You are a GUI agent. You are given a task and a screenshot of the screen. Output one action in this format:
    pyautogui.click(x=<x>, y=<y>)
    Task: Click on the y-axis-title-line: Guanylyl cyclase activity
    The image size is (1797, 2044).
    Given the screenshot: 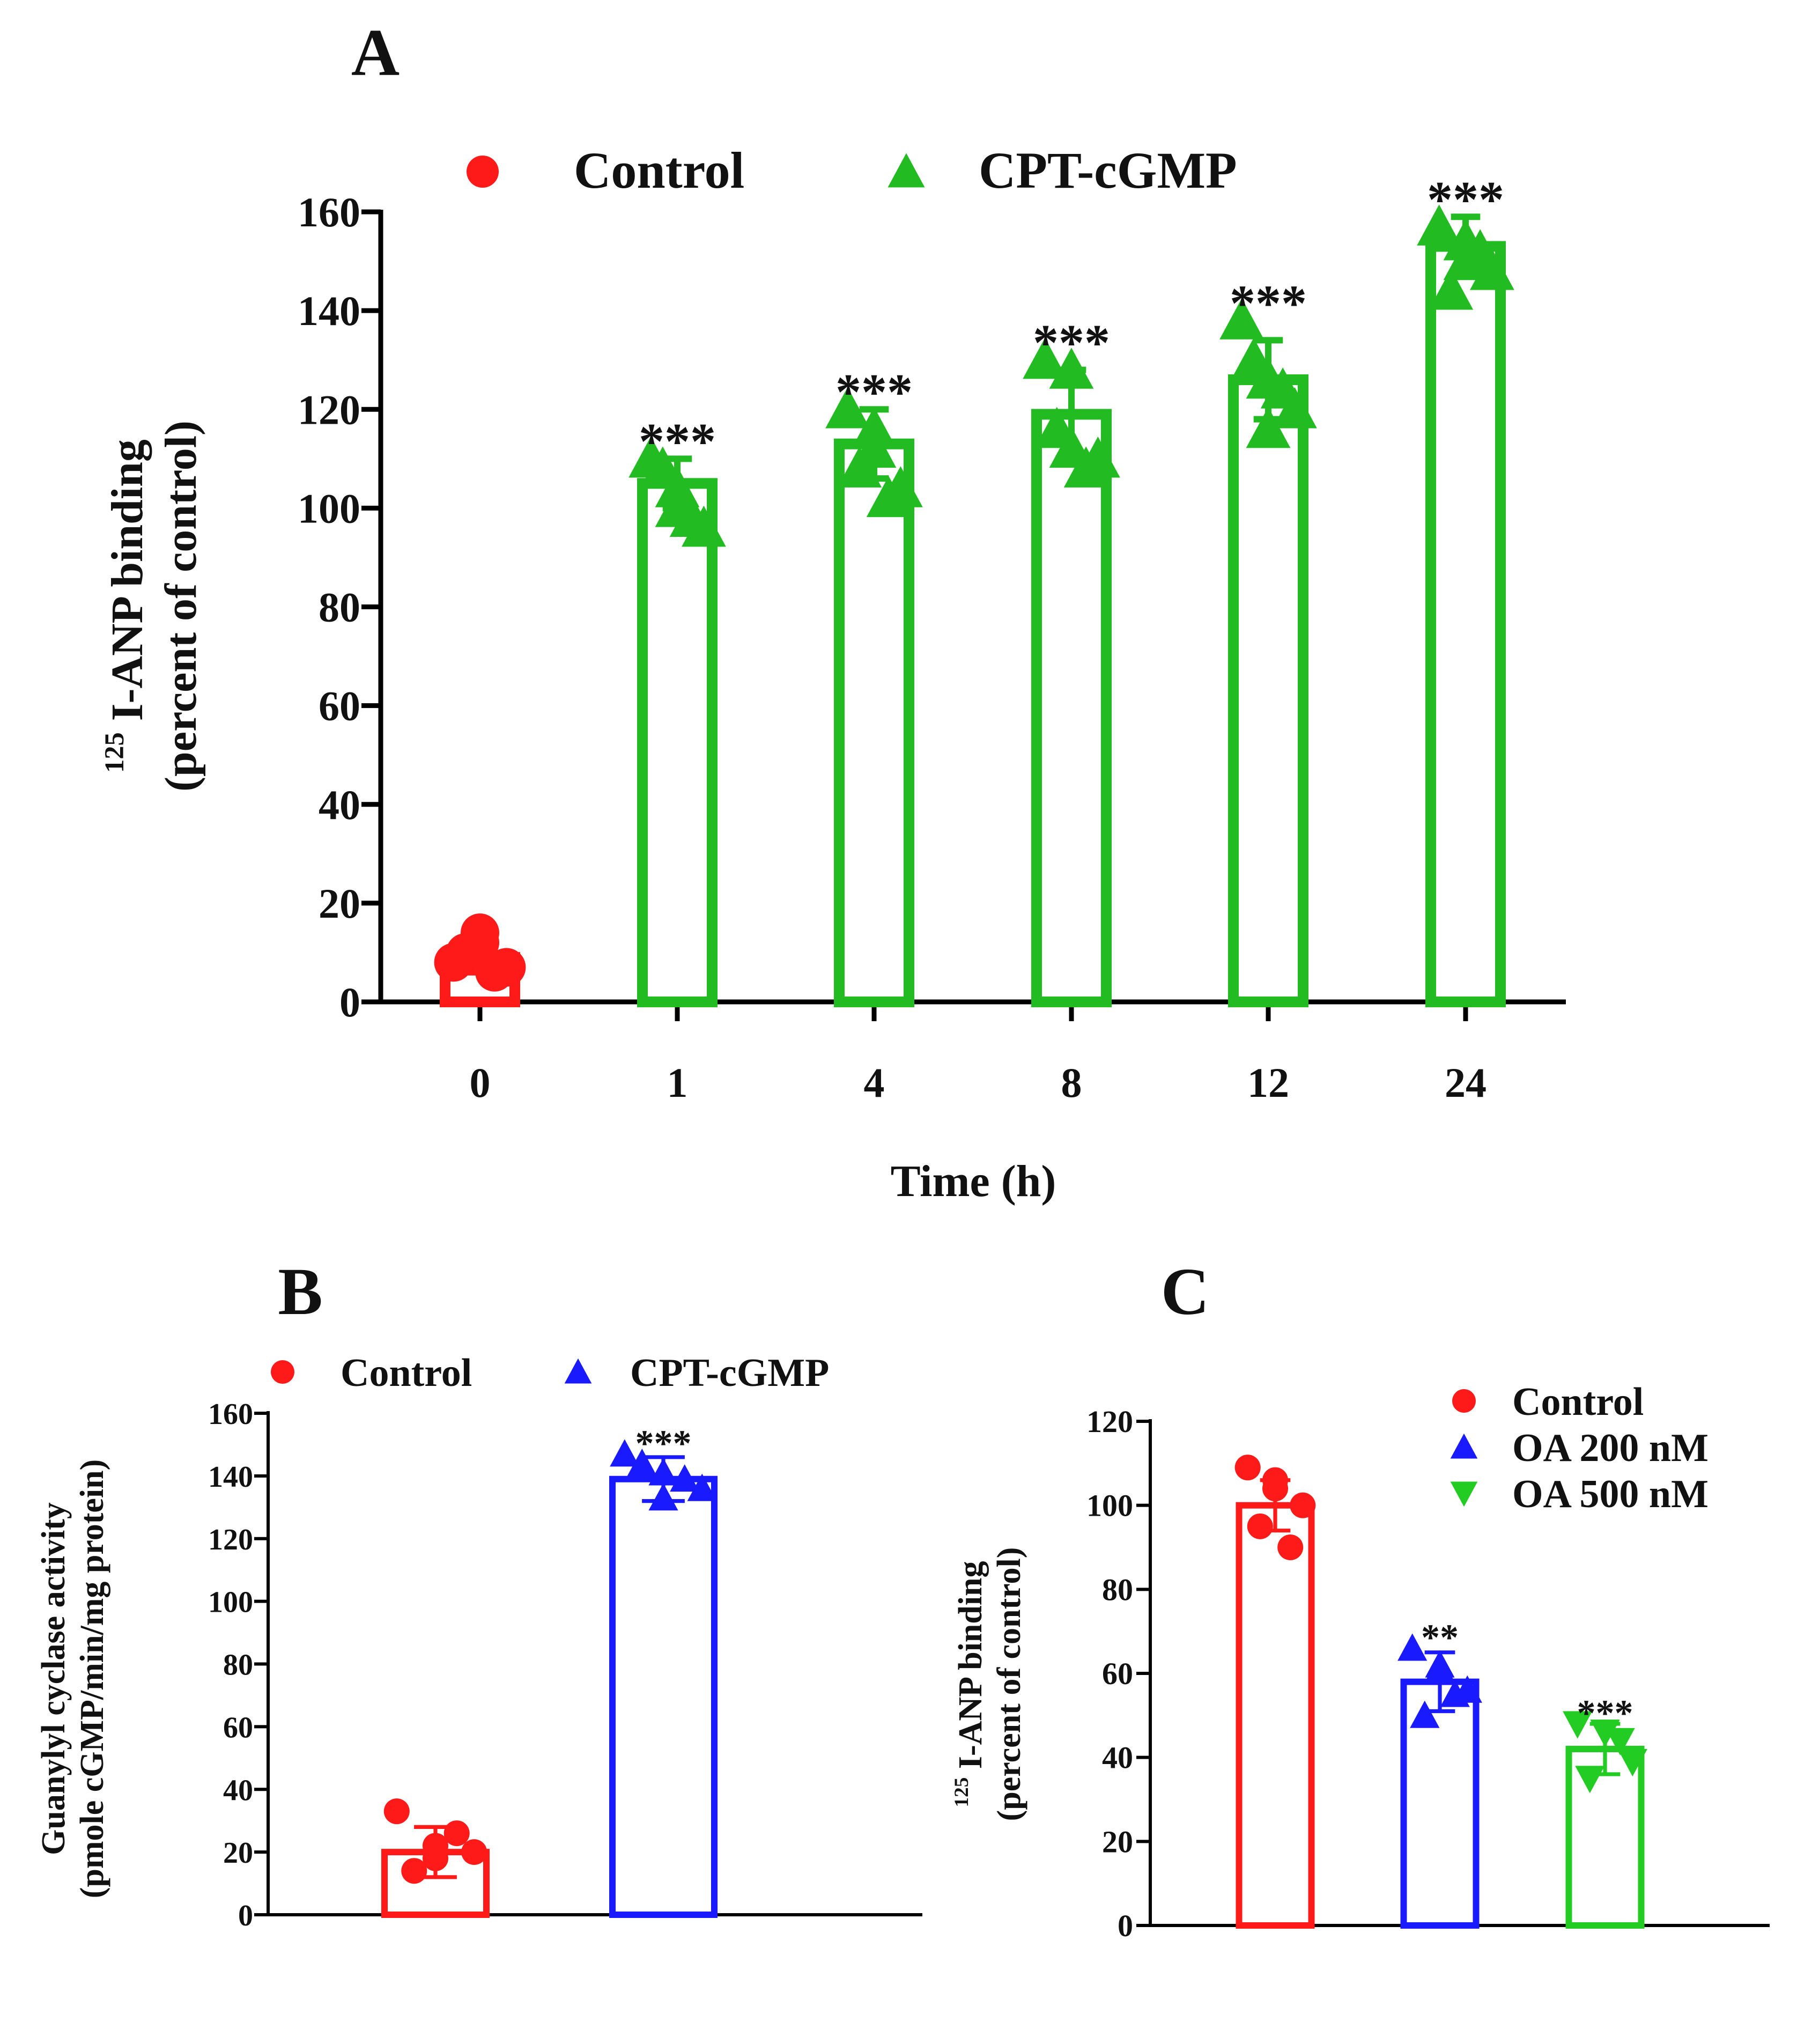 What is the action you would take?
    pyautogui.click(x=53, y=1678)
    